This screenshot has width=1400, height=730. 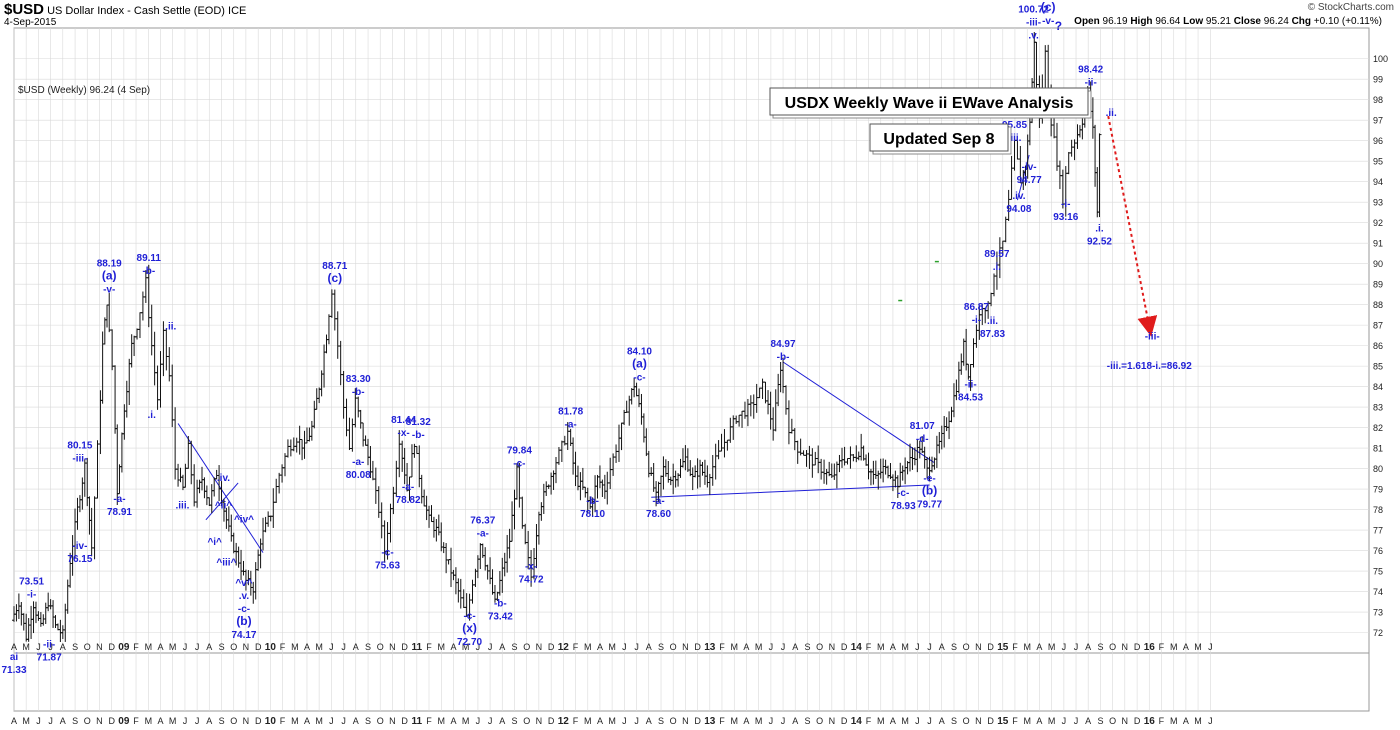 What do you see at coordinates (1033, 22) in the screenshot?
I see `wave-label: 100.72 -iii- .v.` at bounding box center [1033, 22].